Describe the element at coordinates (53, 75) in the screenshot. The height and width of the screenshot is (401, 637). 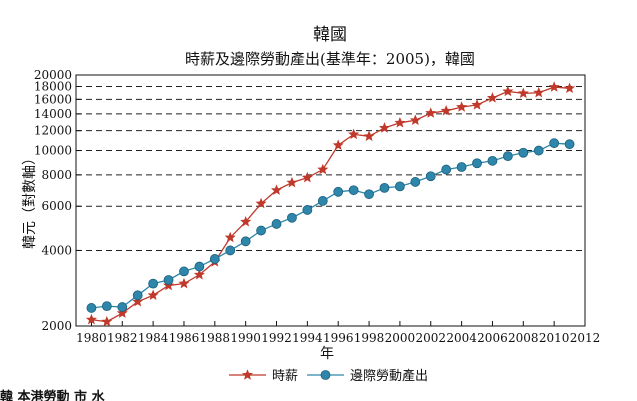
I see `y-tick-label: 20000` at that location.